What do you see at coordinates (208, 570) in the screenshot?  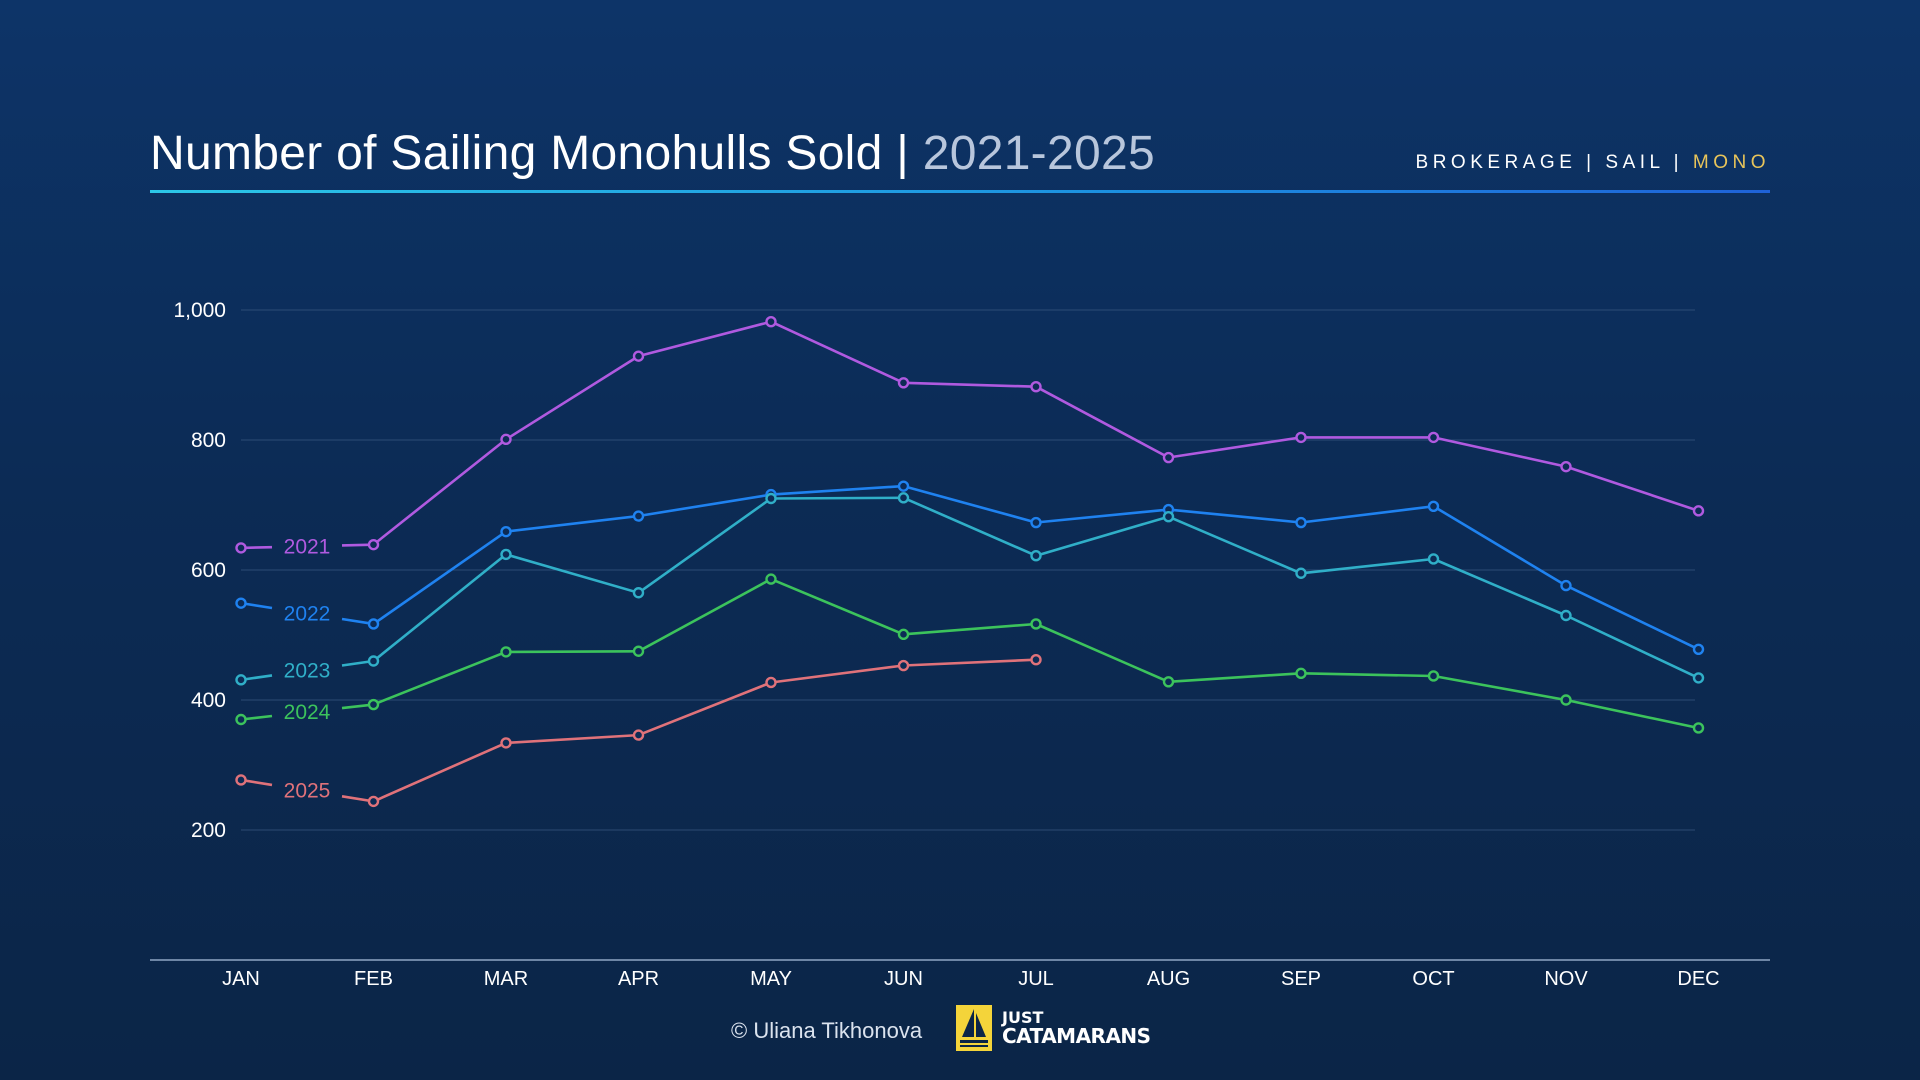 I see `y-tick-label: 600` at bounding box center [208, 570].